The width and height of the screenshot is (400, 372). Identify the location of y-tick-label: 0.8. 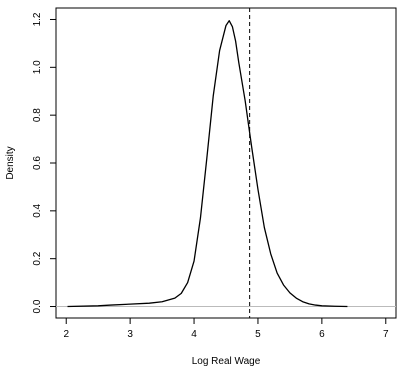
(37, 115).